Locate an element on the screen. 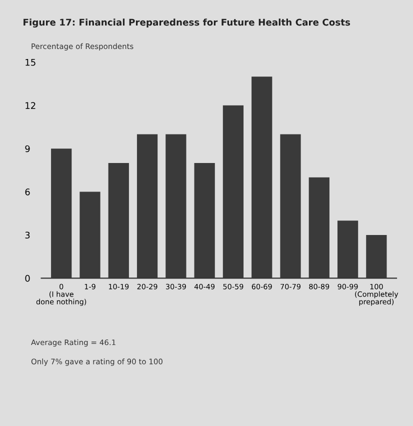 The height and width of the screenshot is (426, 413). y-tick-label: 0 is located at coordinates (27, 278).